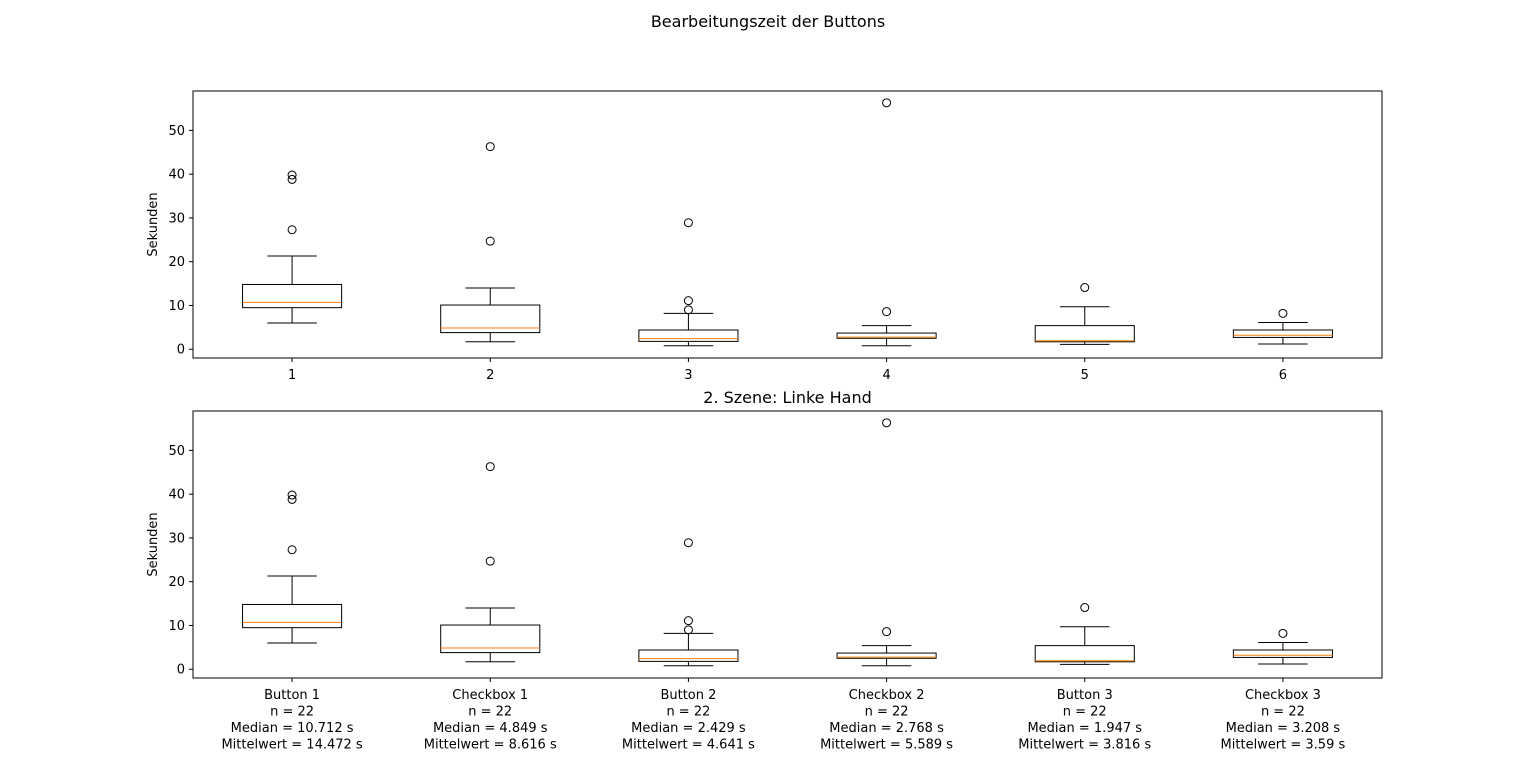 This screenshot has width=1536, height=762. Describe the element at coordinates (1283, 695) in the screenshot. I see `x-tick-label: Checkbox 3` at that location.